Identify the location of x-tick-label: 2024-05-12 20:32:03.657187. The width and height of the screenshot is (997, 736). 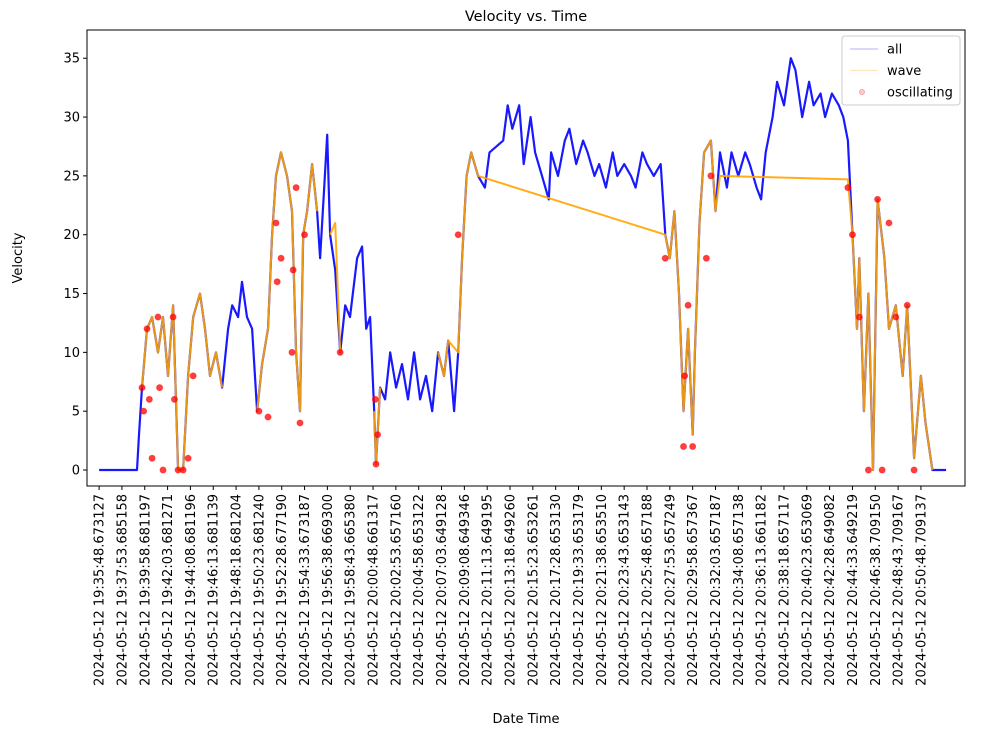
(716, 590).